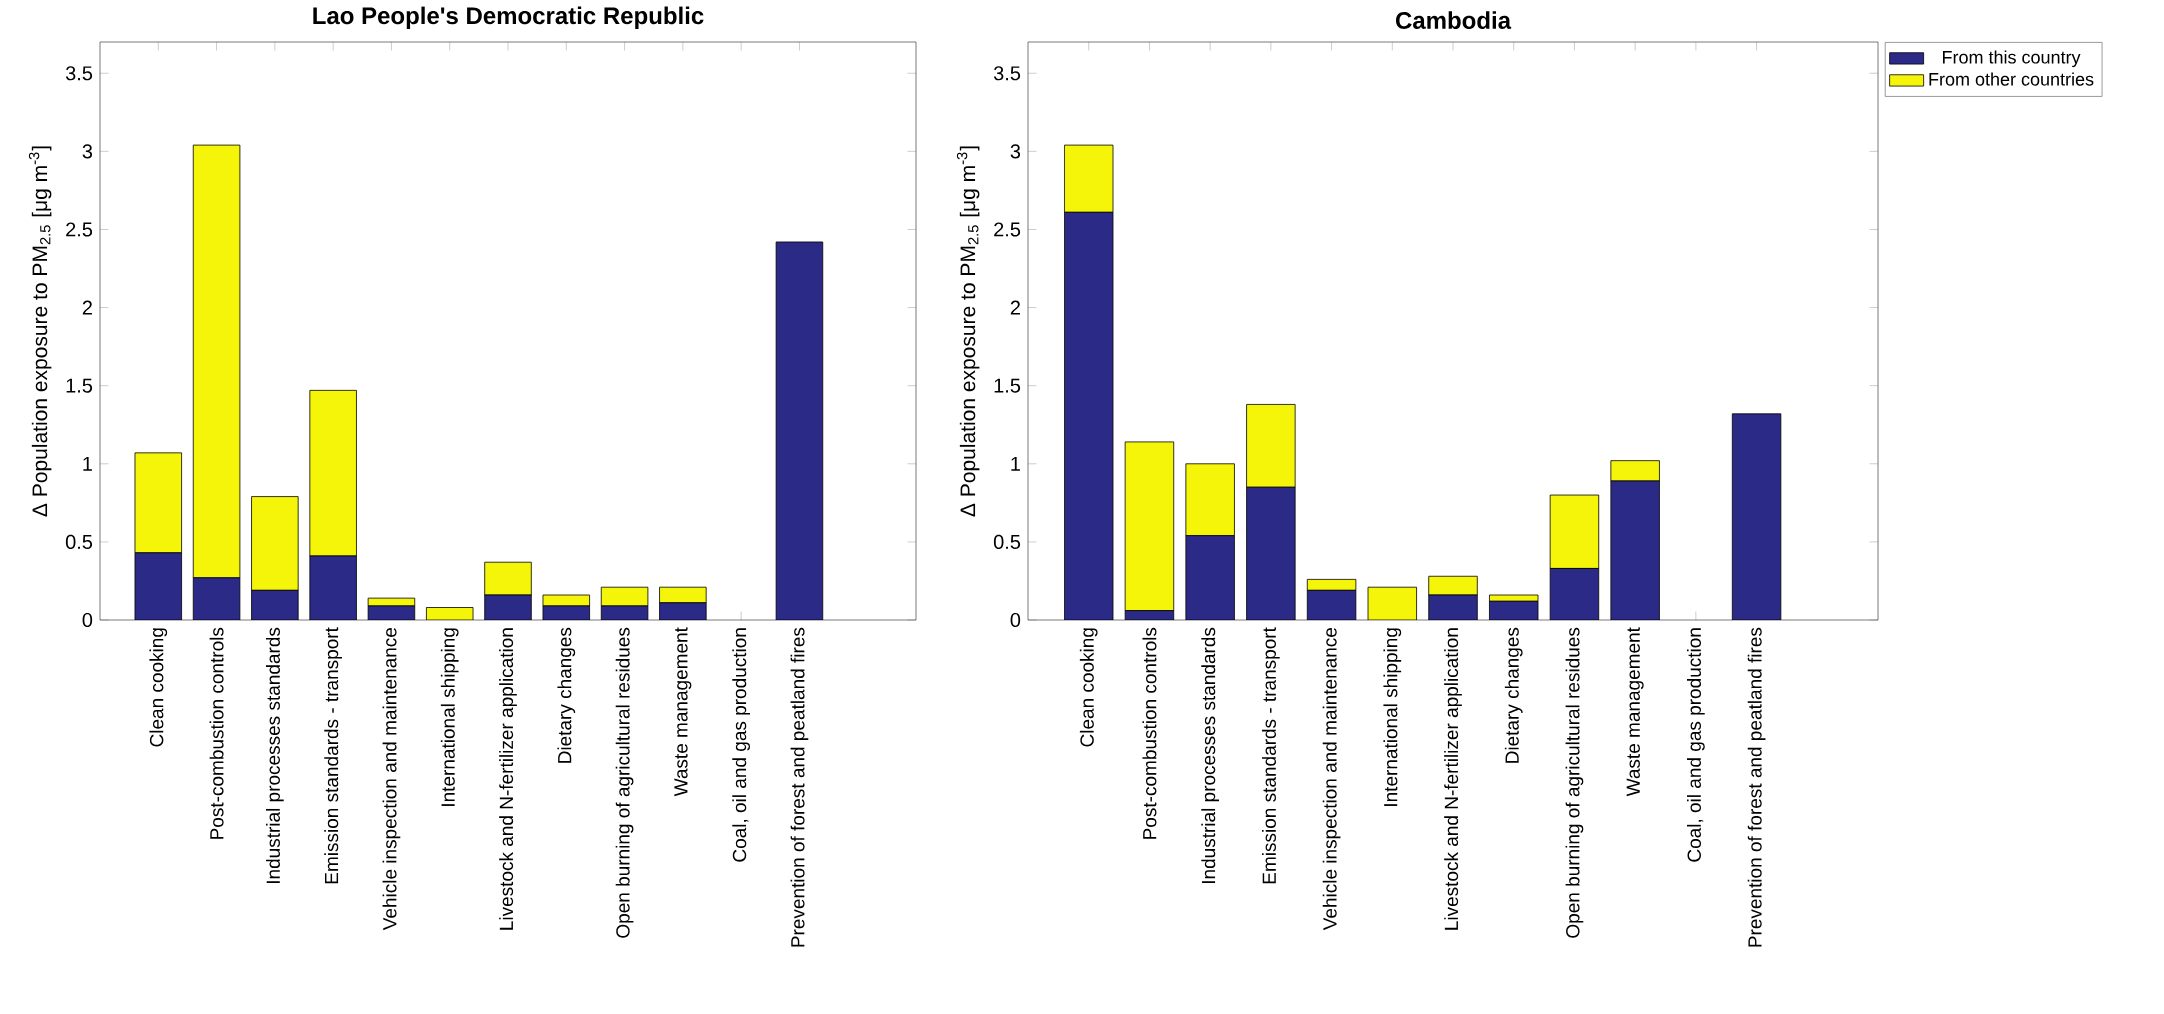 This screenshot has height=1014, width=2164. What do you see at coordinates (1454, 20) in the screenshot?
I see `chart-title: Cambodia` at bounding box center [1454, 20].